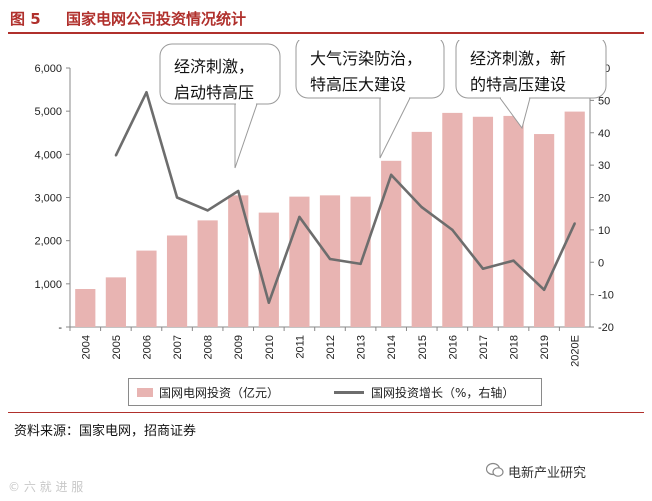  What do you see at coordinates (48, 199) in the screenshot?
I see `left-axis-tick-label: 3,000` at bounding box center [48, 199].